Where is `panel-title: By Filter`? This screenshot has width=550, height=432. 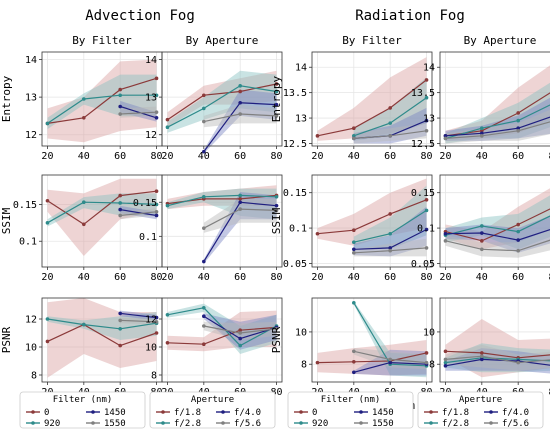 panel-title: By Filter is located at coordinates (372, 40).